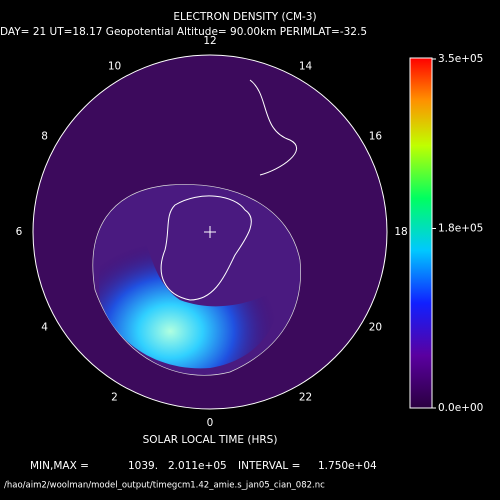  What do you see at coordinates (59, 466) in the screenshot?
I see `footer-label: MIN,MAX =` at bounding box center [59, 466].